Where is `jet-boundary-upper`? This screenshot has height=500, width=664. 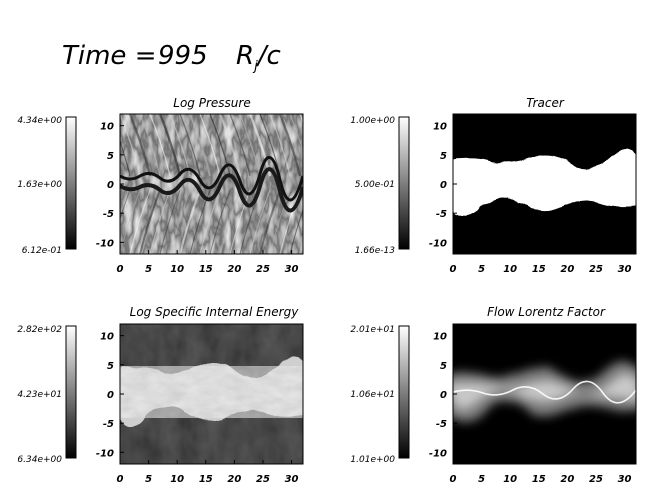
jet-boundary-upper is located at coordinates (211, 179).